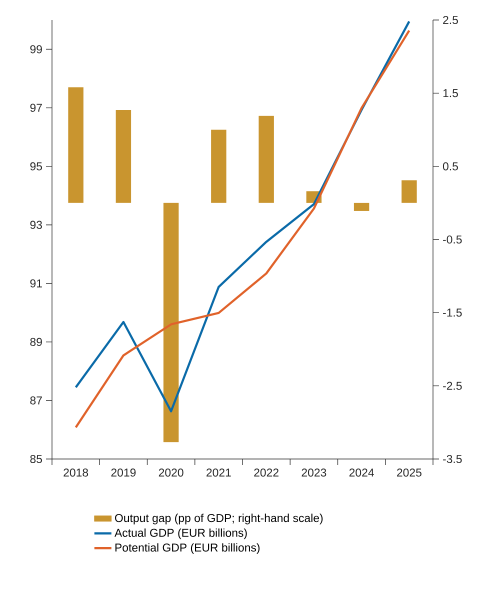 The image size is (486, 590). What do you see at coordinates (36, 224) in the screenshot?
I see `y-tick-label: 93` at bounding box center [36, 224].